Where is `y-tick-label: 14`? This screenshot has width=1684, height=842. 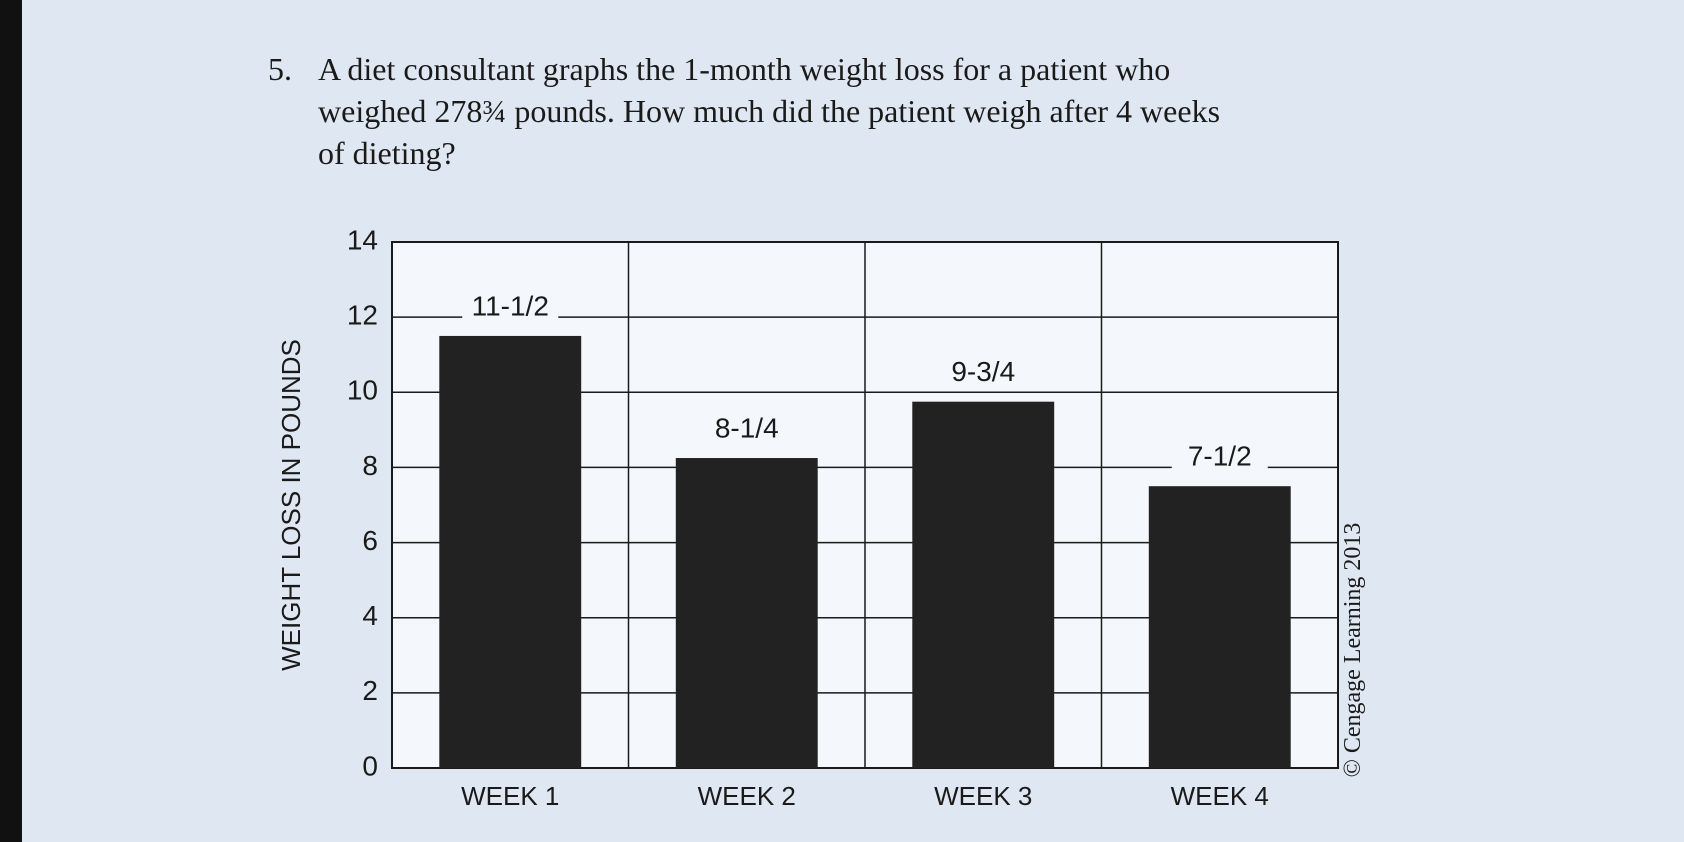
y-tick-label: 14 is located at coordinates (362, 239).